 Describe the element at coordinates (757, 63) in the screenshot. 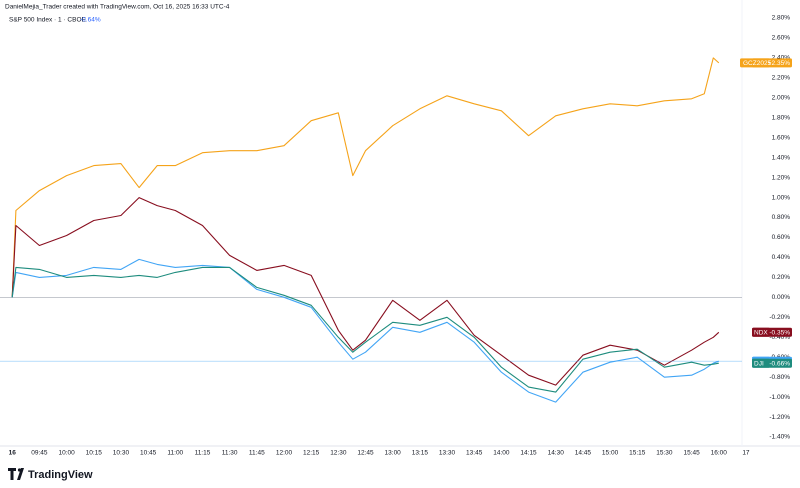

I see `badge-name: GCZ2025` at that location.